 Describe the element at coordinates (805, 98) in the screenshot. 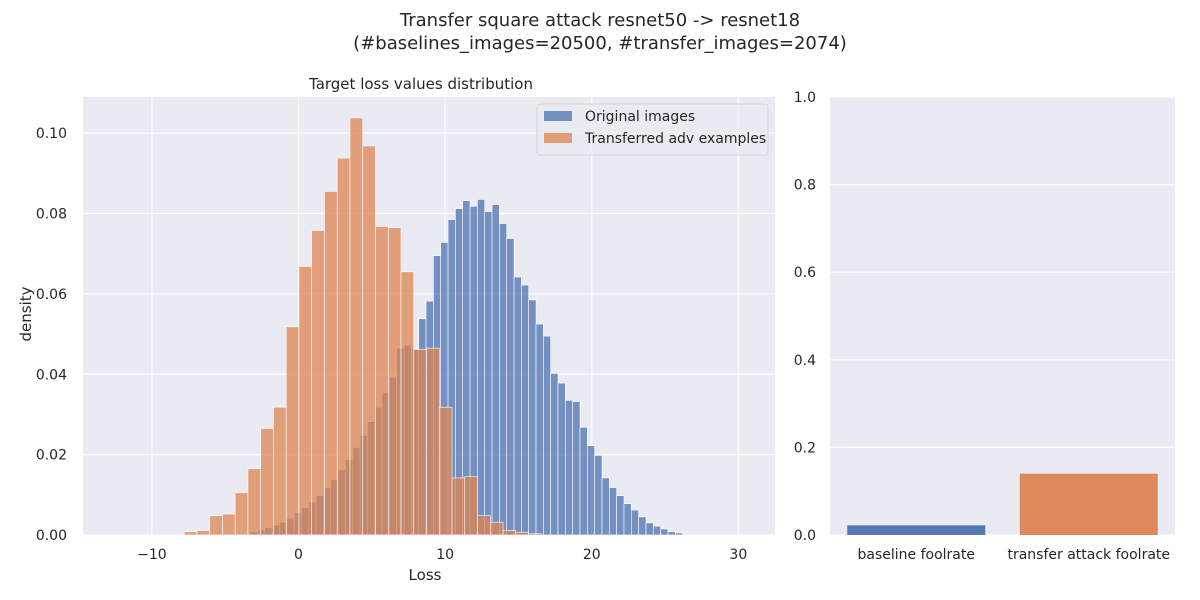

I see `y-tick-label: 1.0` at that location.